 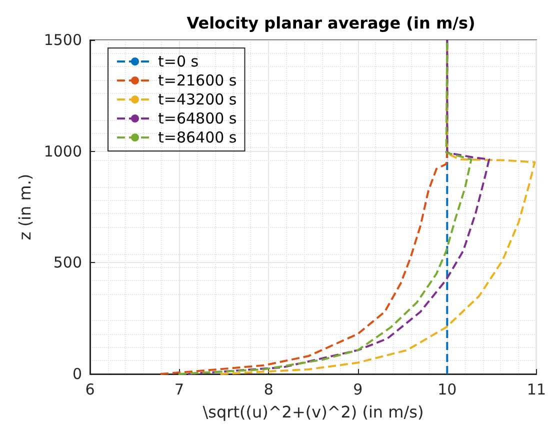 What do you see at coordinates (67, 263) in the screenshot?
I see `y-tick-label: 500` at bounding box center [67, 263].